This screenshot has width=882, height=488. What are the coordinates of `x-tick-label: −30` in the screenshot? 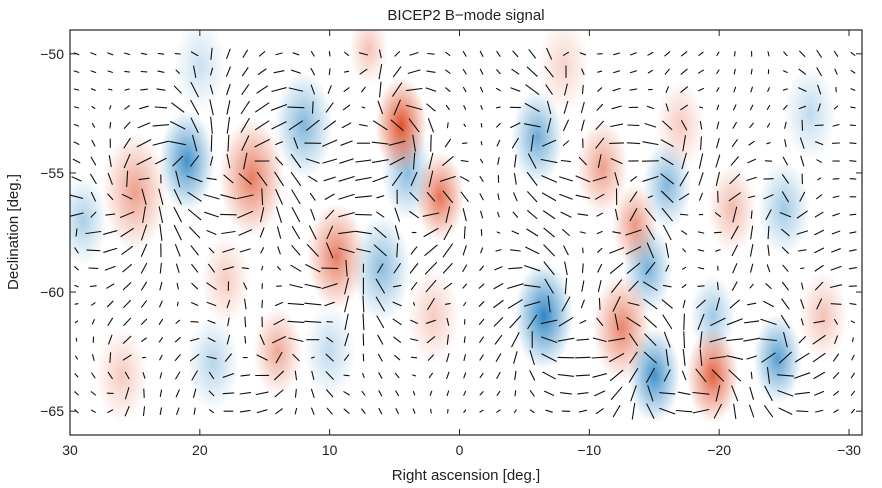 It's located at (849, 450).